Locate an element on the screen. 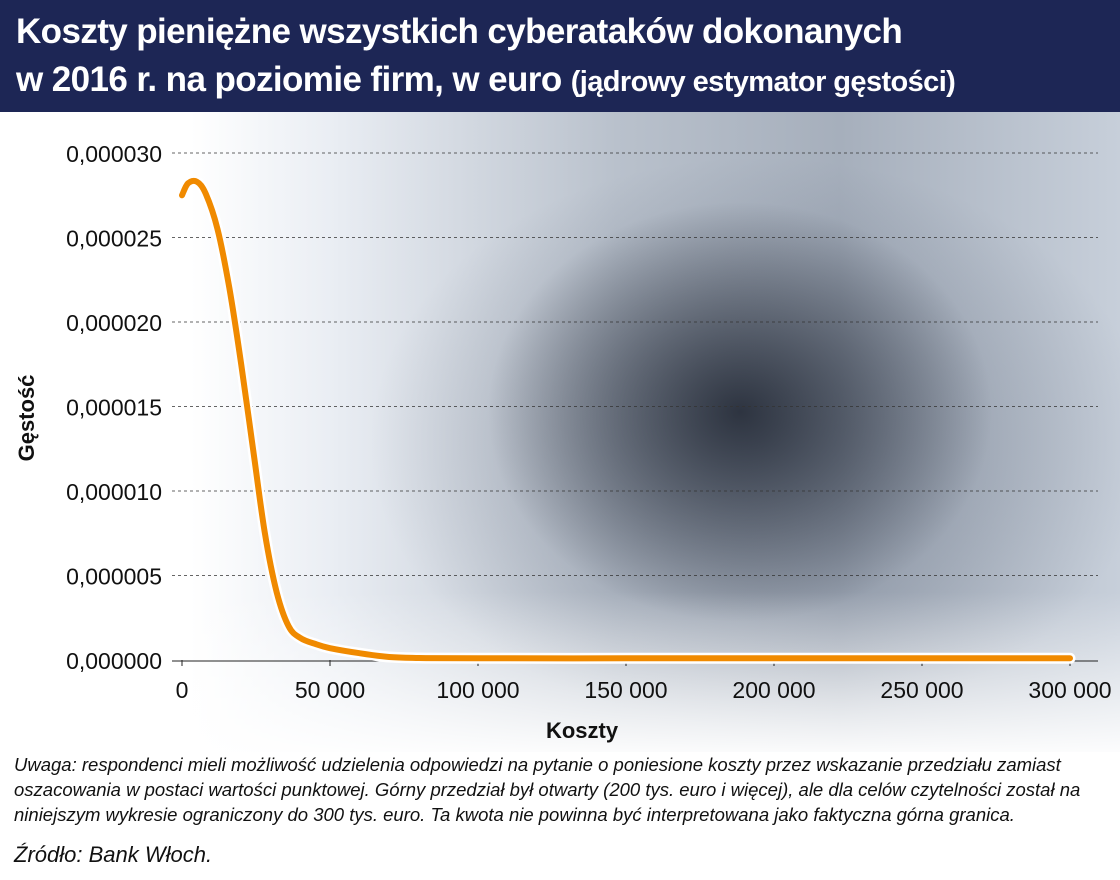  y-tick-label: 0,000005 is located at coordinates (114, 577).